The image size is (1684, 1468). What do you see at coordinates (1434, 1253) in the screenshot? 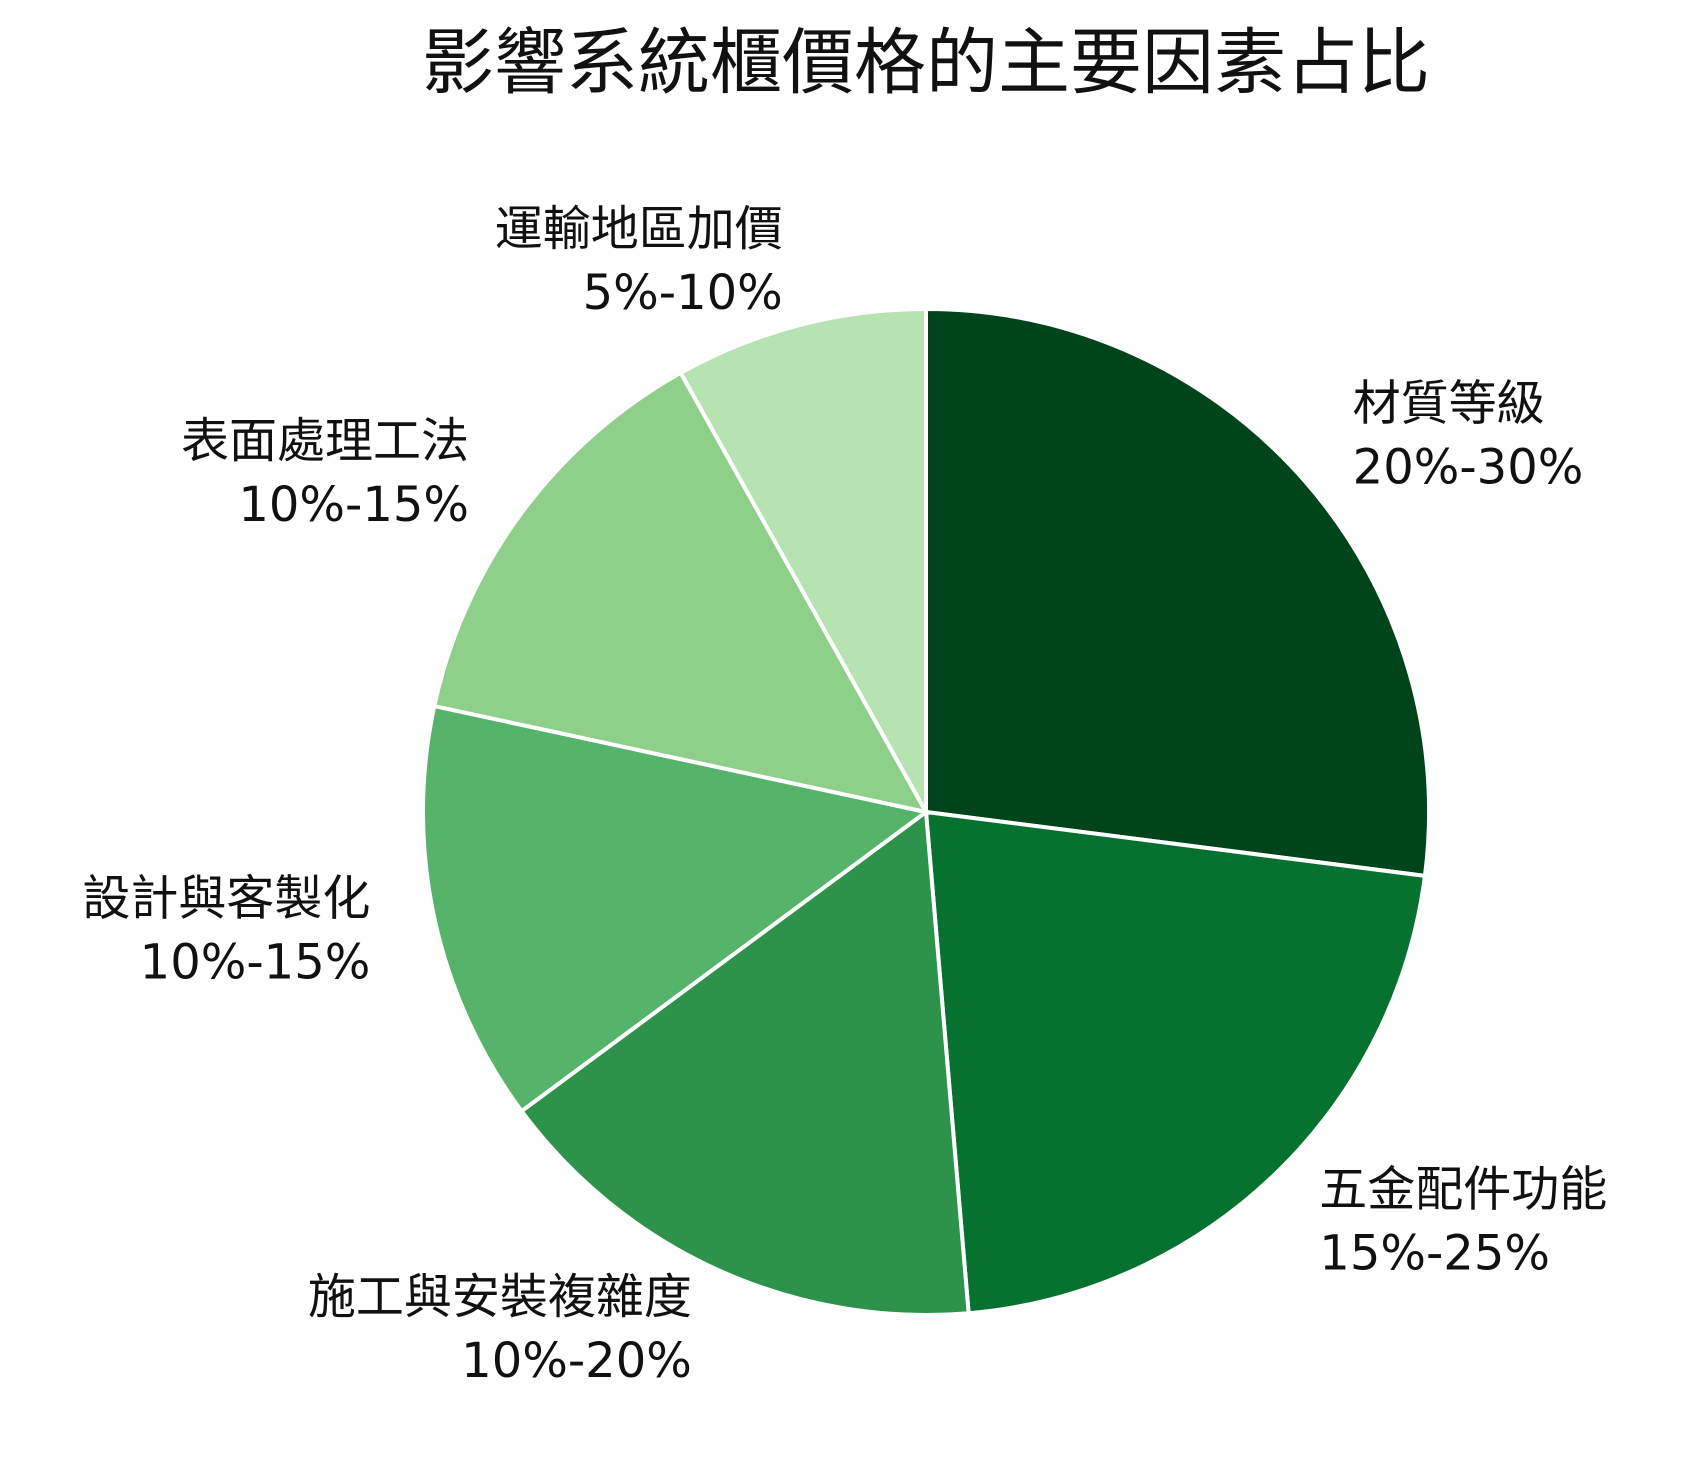
I see `slice-value-label: 15%-25%` at bounding box center [1434, 1253].